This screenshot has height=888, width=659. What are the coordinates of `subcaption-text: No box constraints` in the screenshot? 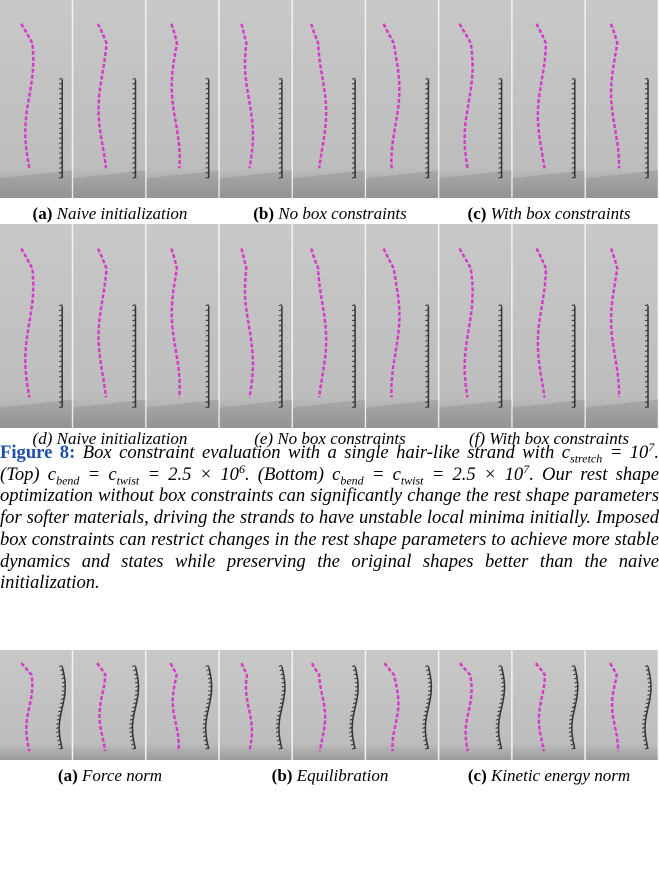 It's located at (342, 213).